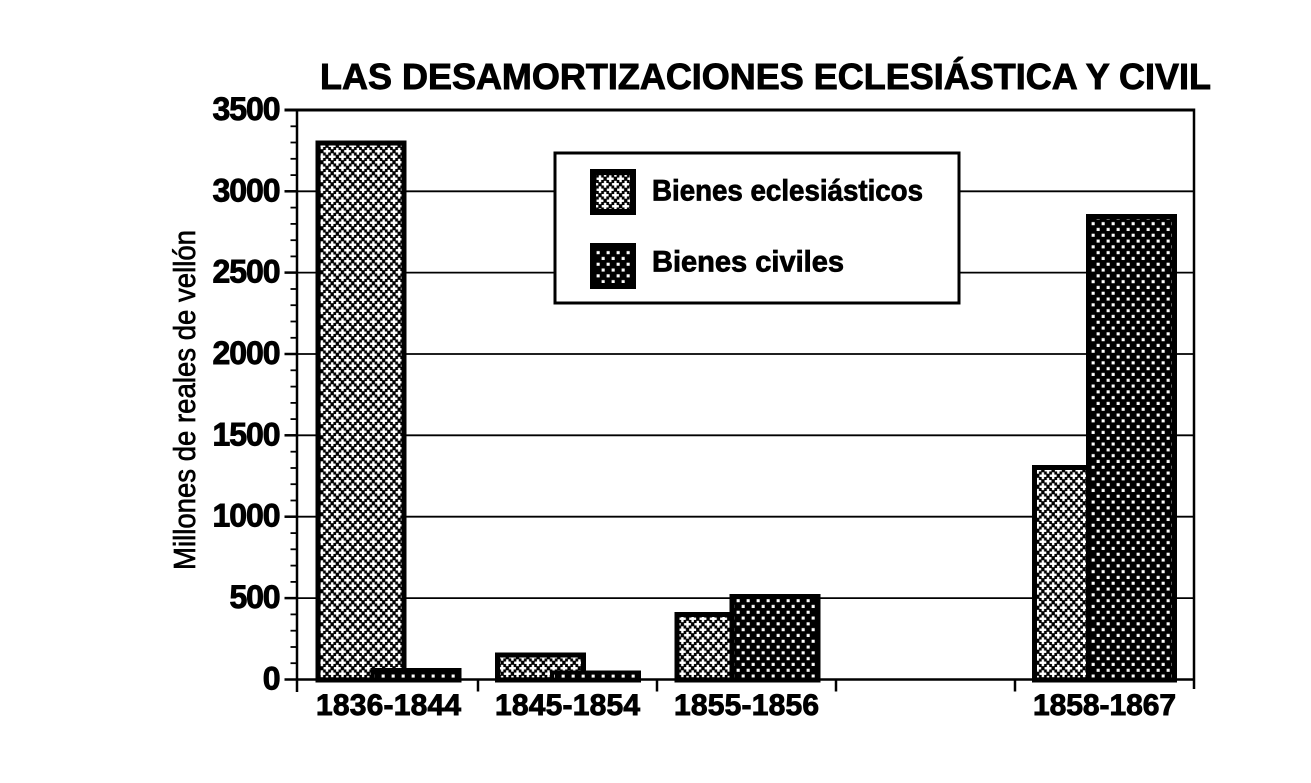 This screenshot has height=783, width=1311. I want to click on svg-text: 1000, so click(247, 516).